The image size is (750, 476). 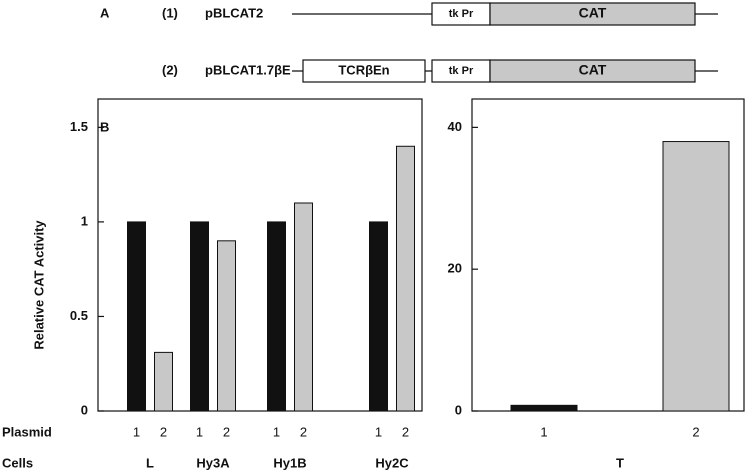 I want to click on panel-label: B, so click(x=104, y=126).